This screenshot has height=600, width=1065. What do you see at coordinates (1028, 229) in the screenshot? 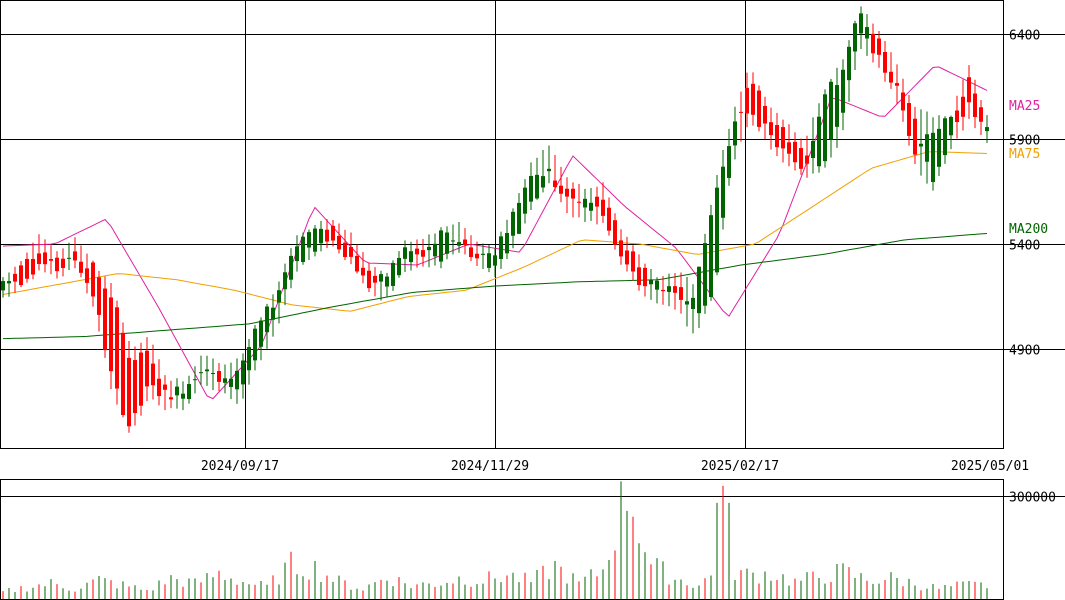
I see `ma-legend-label: MA200` at bounding box center [1028, 229].